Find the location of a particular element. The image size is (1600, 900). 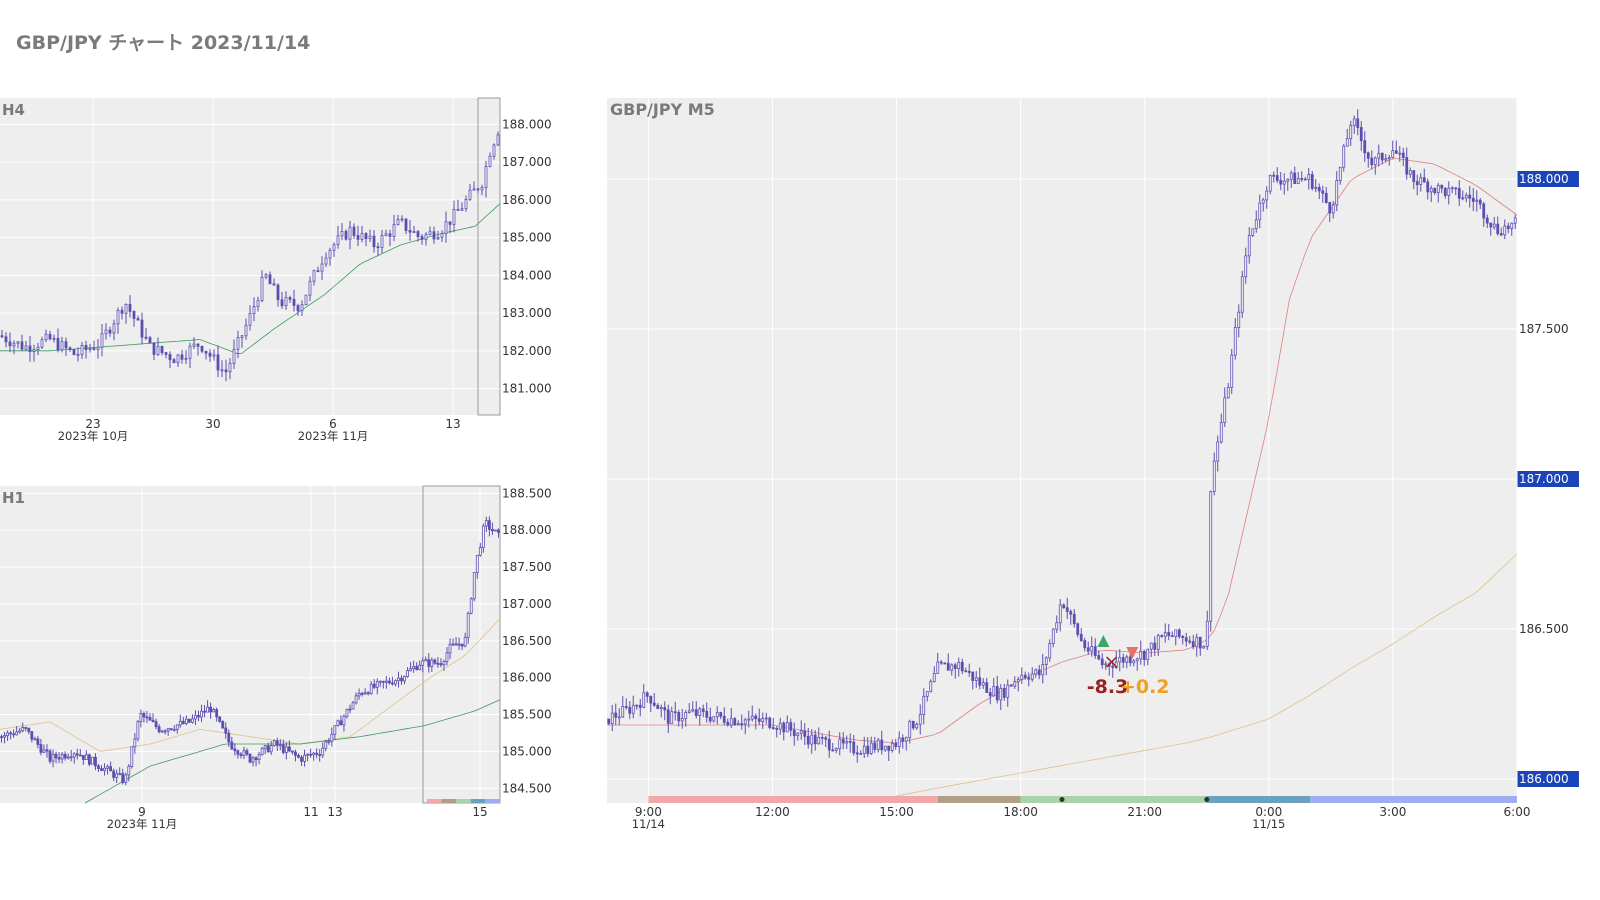

x-tick-label: 6 is located at coordinates (333, 424).